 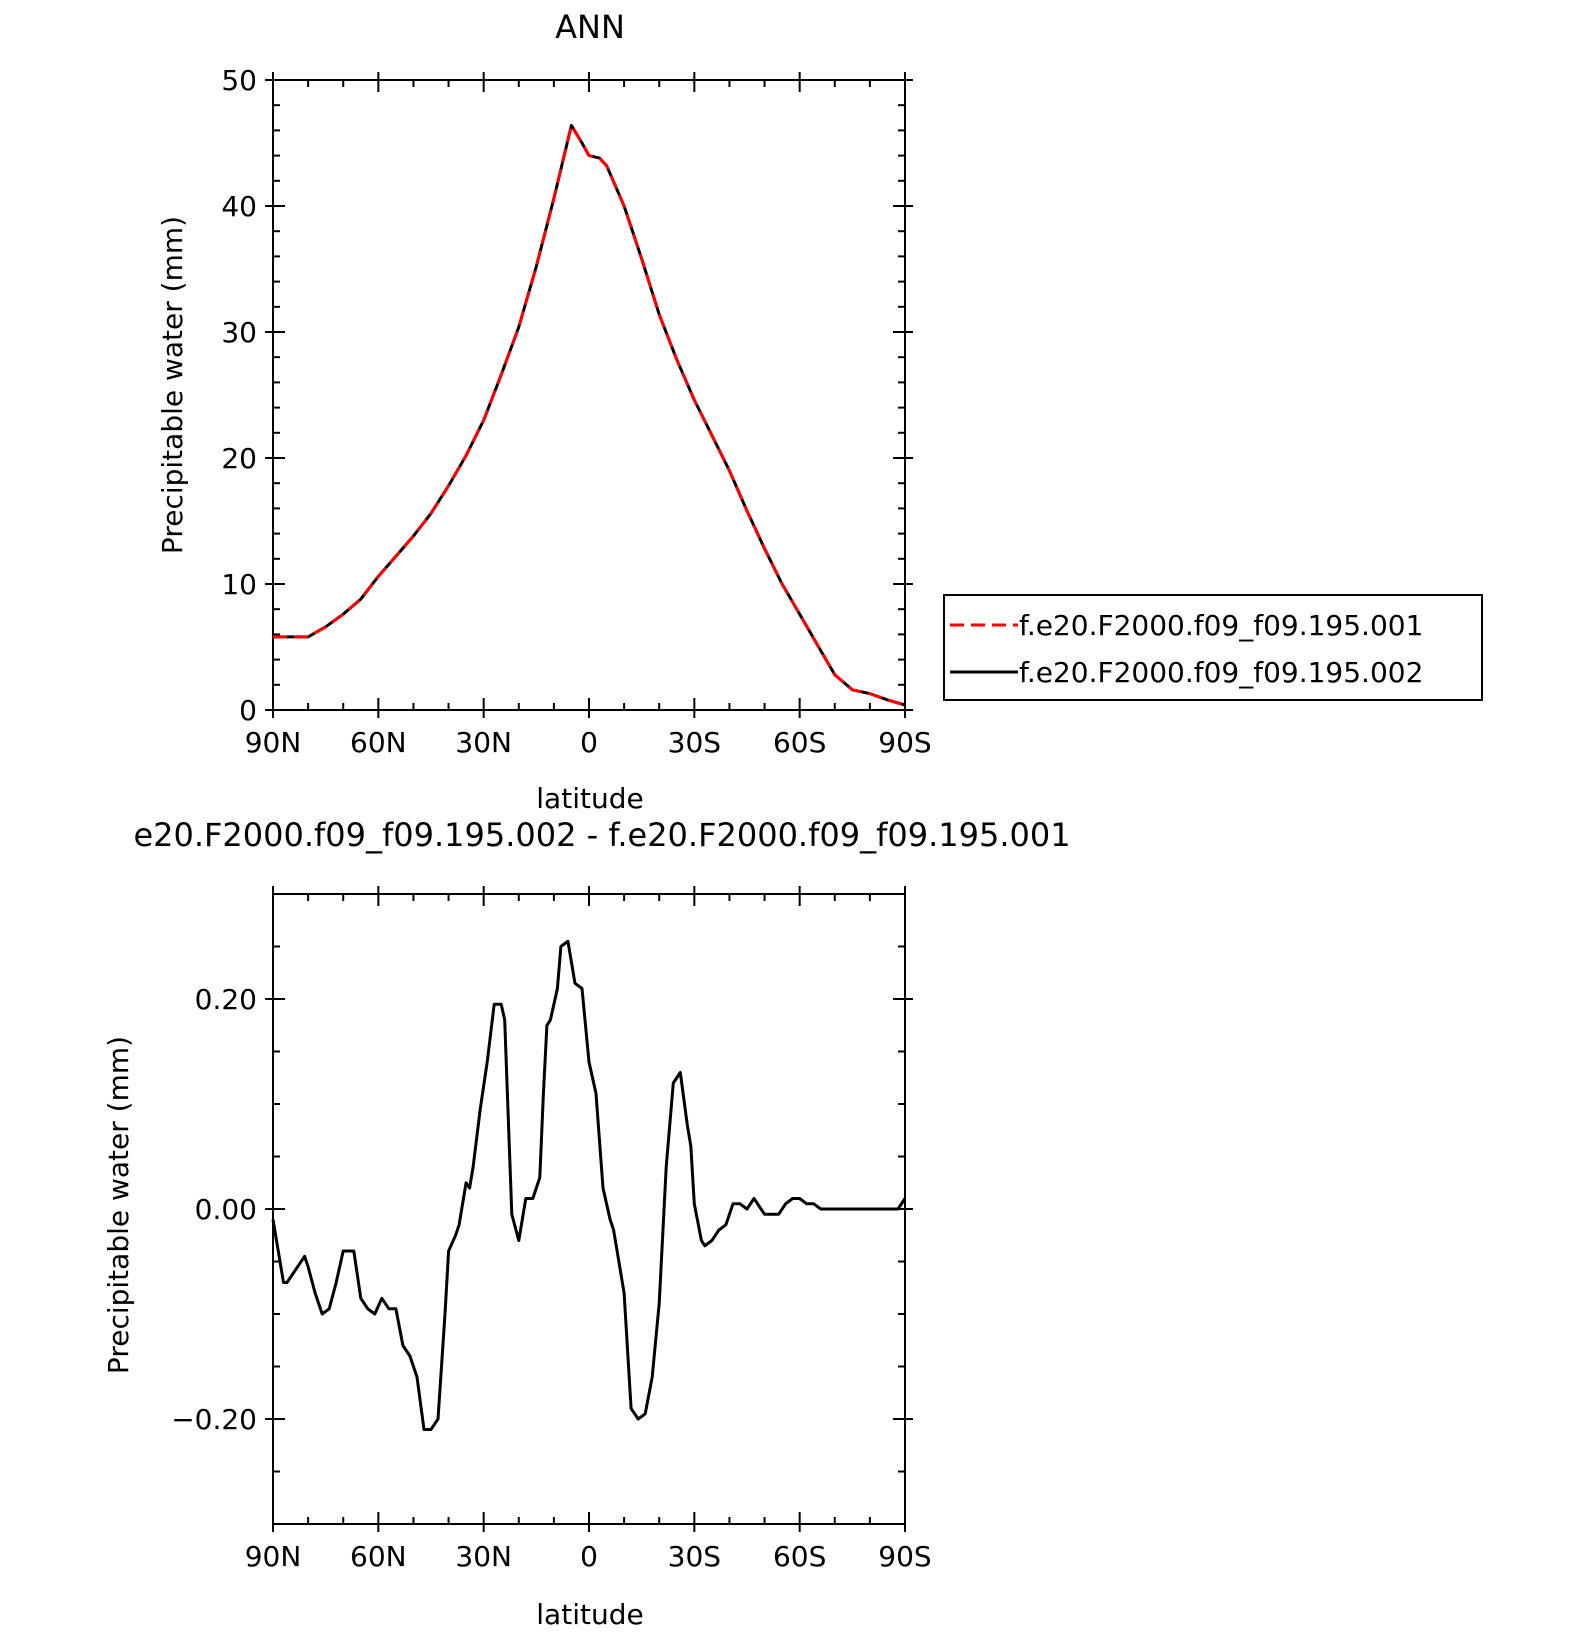 I want to click on top-x-axis-title: latitude, so click(x=589, y=798).